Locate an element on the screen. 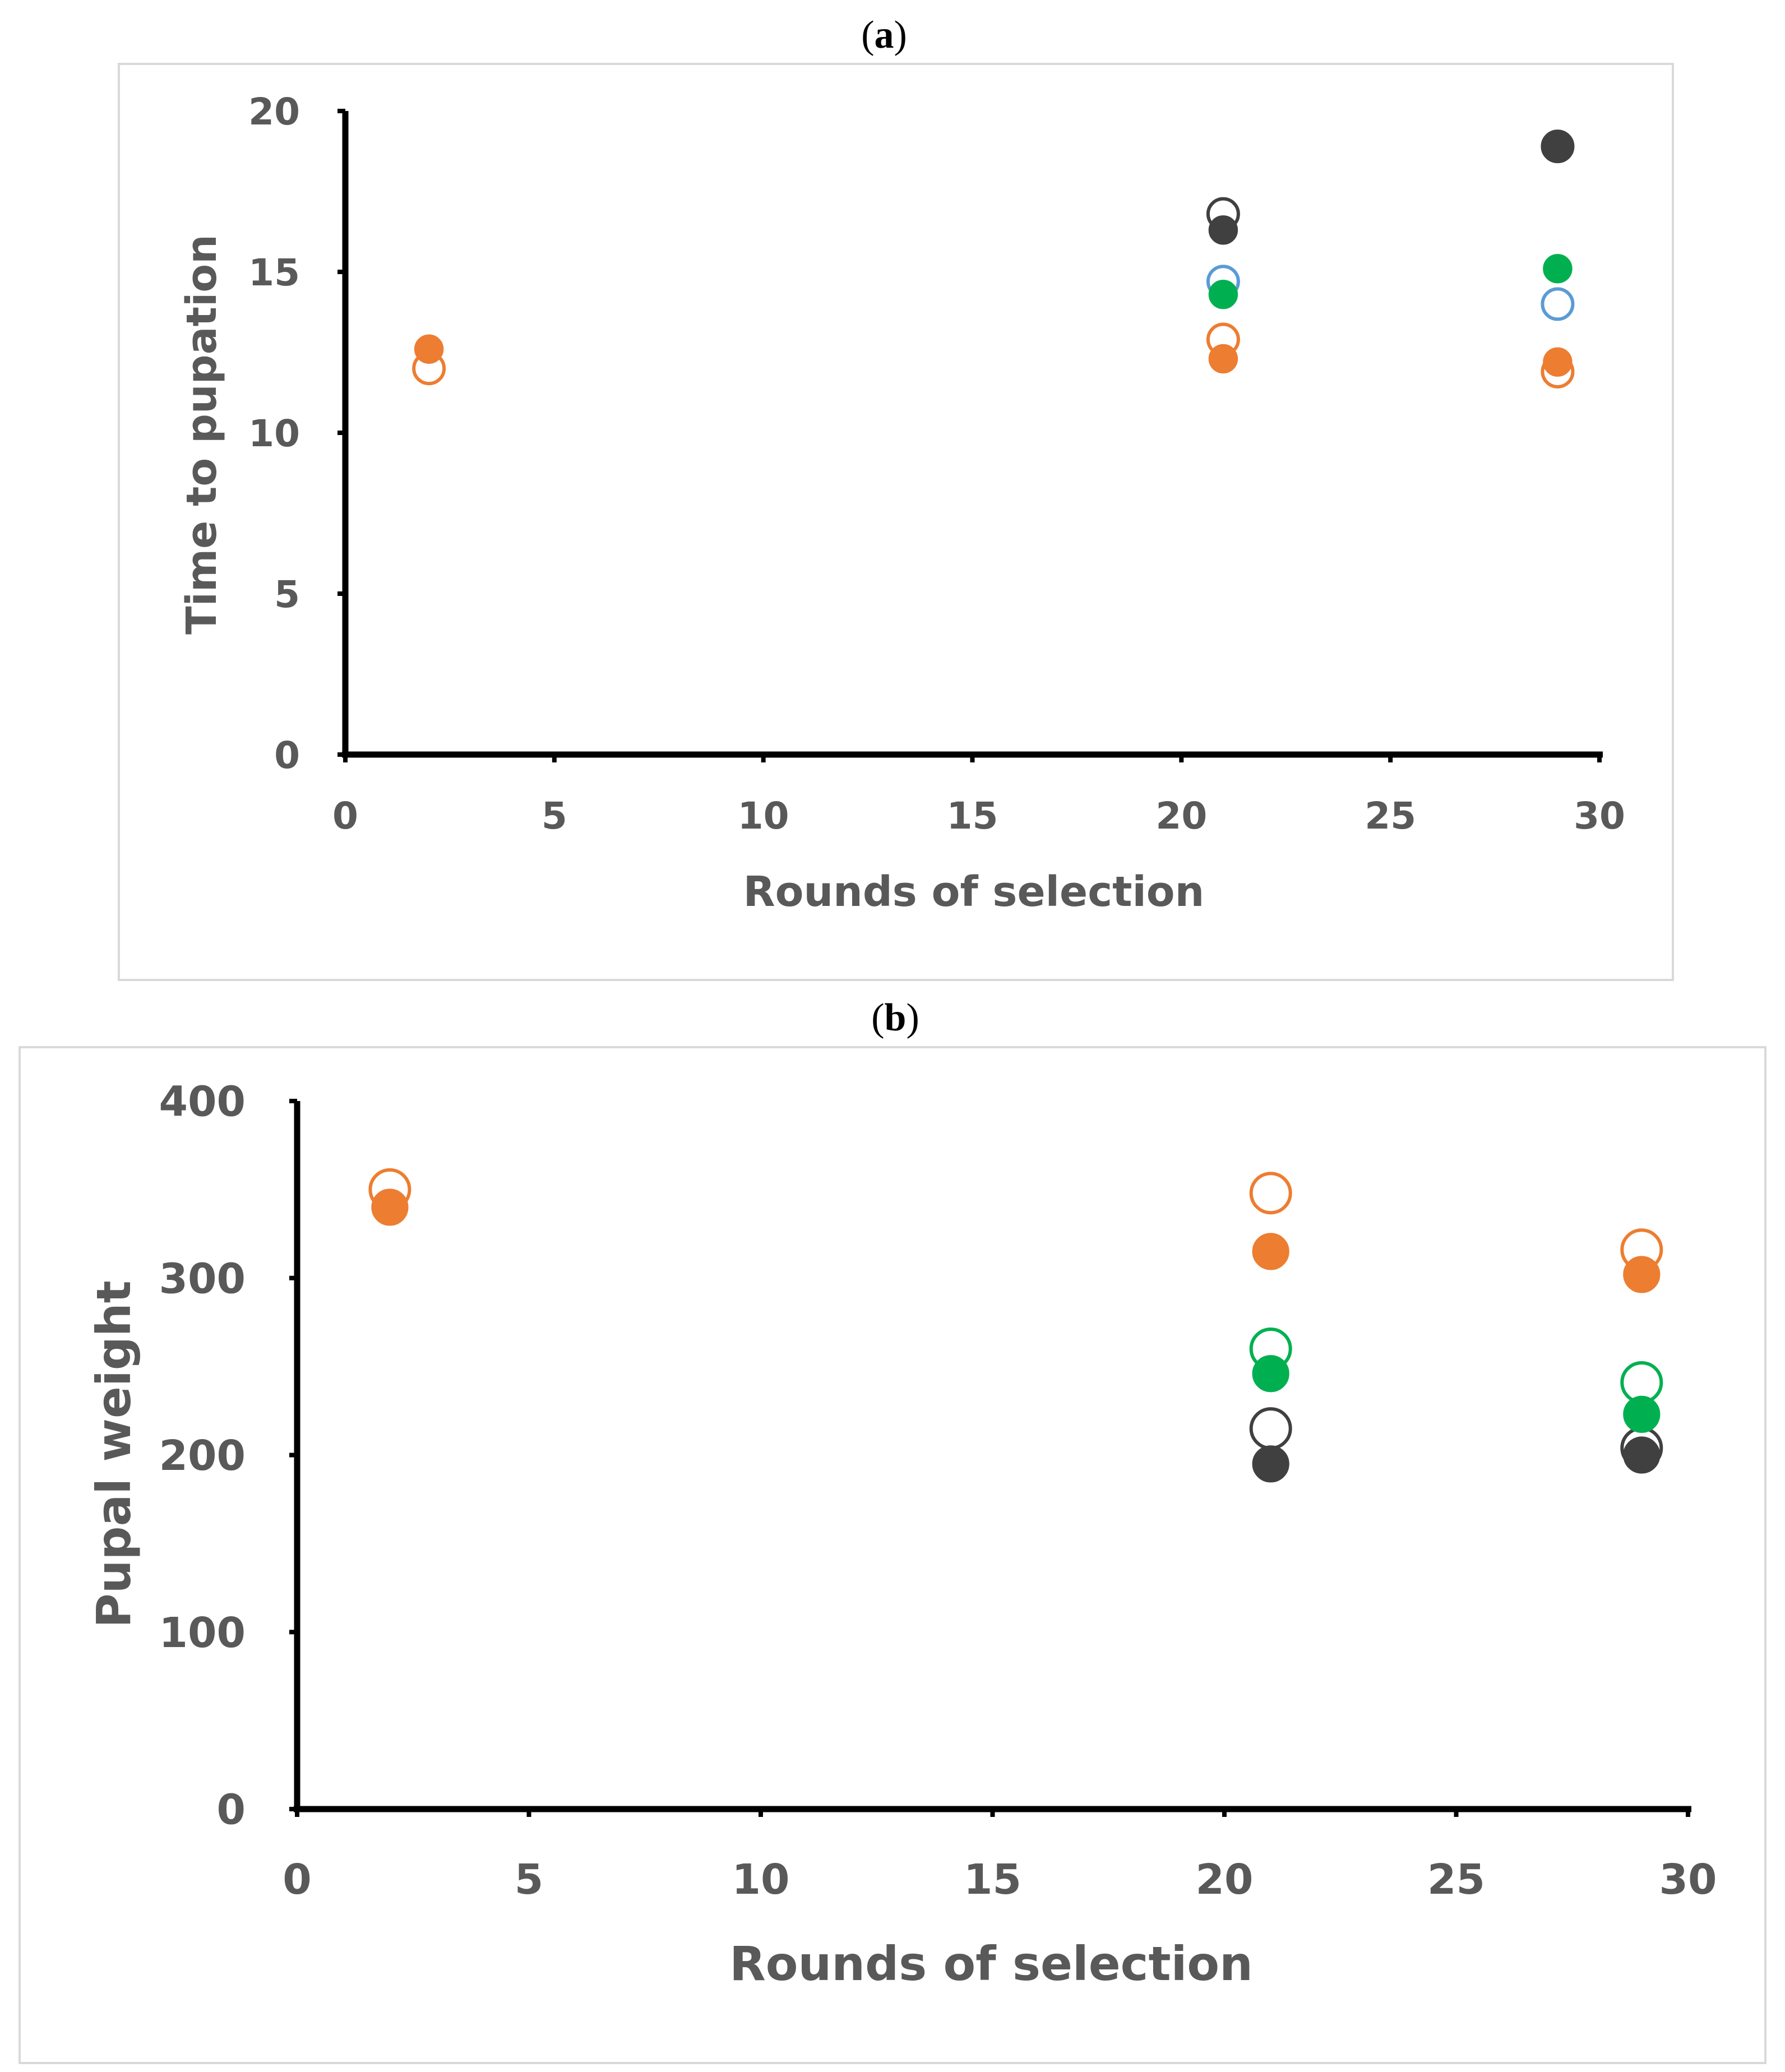 The height and width of the screenshot is (2072, 1785). panel-b-x-ticks: 0 5 10 15 20 25 30 is located at coordinates (1000, 1856).